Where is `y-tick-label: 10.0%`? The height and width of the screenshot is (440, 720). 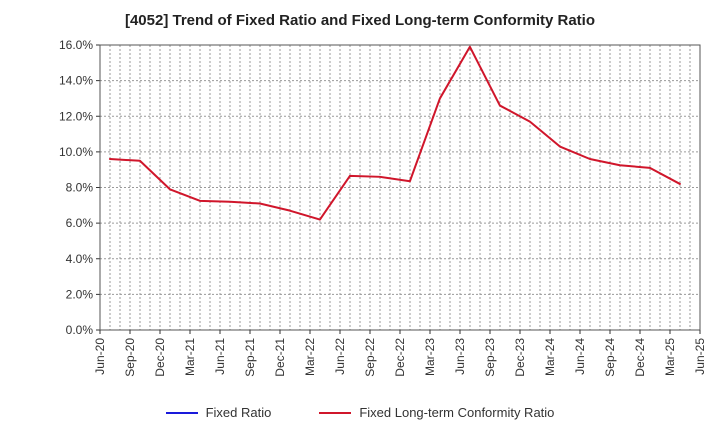
y-tick-label: 10.0% is located at coordinates (76, 152).